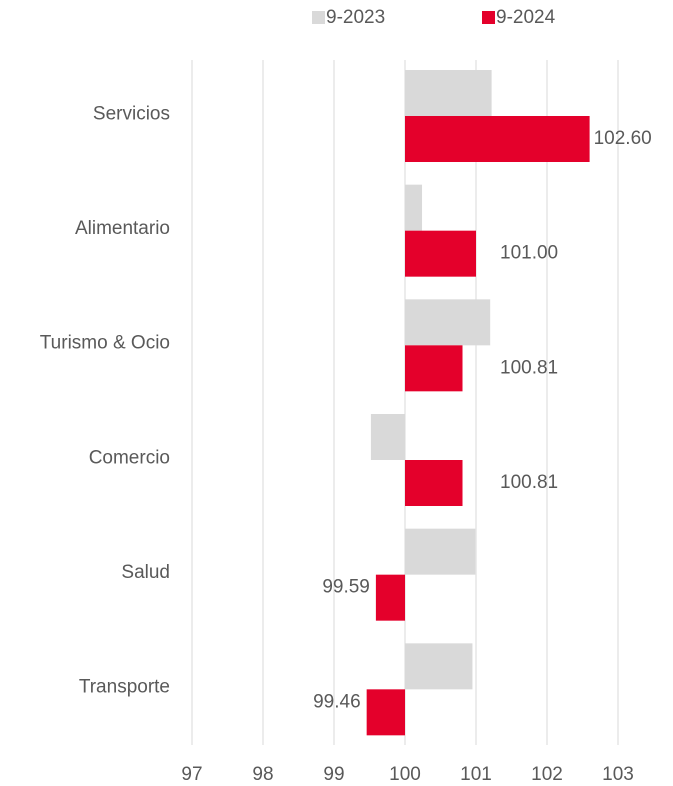  Describe the element at coordinates (105, 343) in the screenshot. I see `y-tick-label: Turismo & Ocio` at that location.